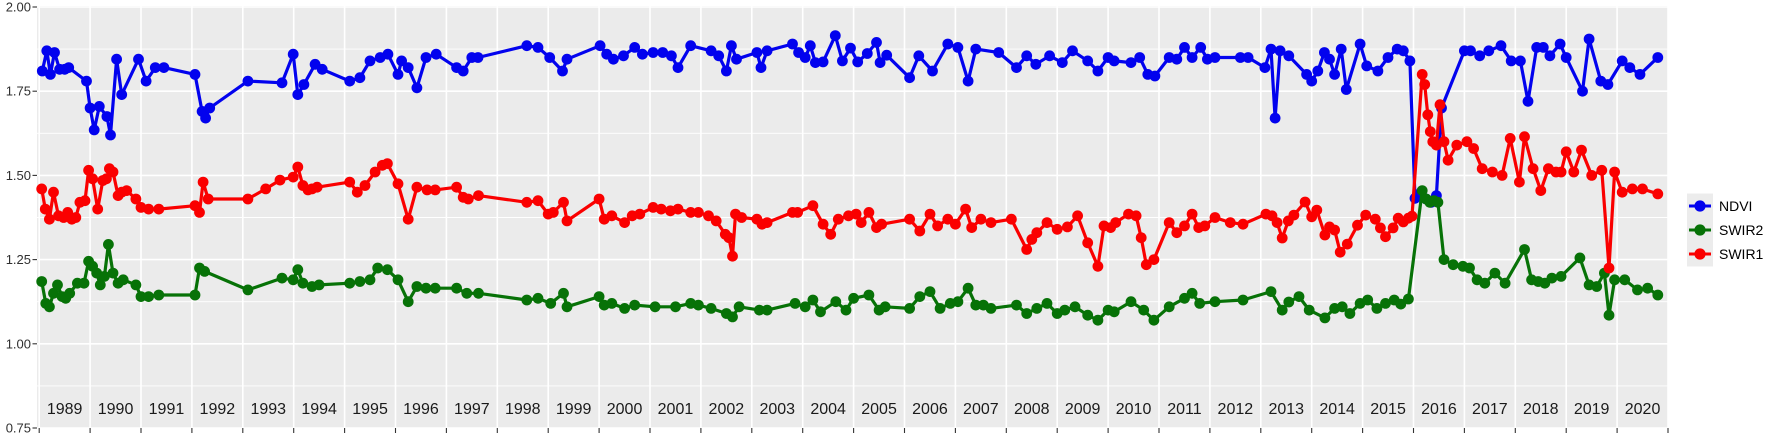  Describe the element at coordinates (268, 409) in the screenshot. I see `x-tick-label: 1993` at that location.